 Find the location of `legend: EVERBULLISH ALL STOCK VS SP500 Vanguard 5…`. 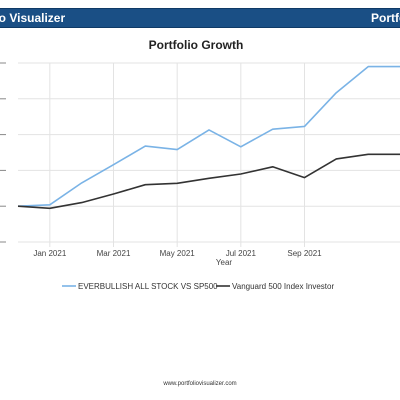

legend: EVERBULLISH ALL STOCK VS SP500 Vanguard 5… is located at coordinates (198, 286).